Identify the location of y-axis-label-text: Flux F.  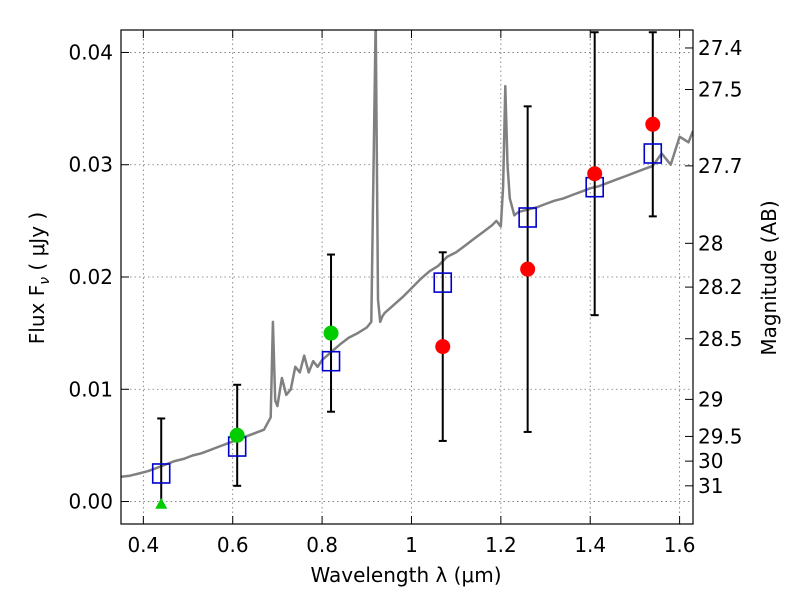
(37, 314).